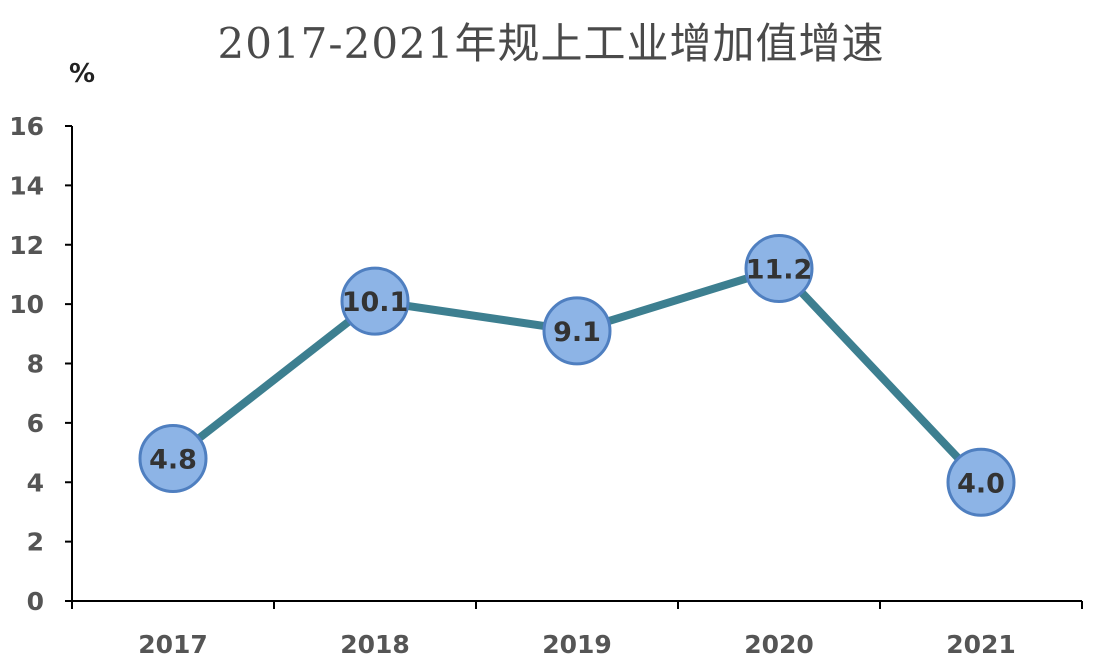  I want to click on y-tick-label: 12, so click(26, 245).